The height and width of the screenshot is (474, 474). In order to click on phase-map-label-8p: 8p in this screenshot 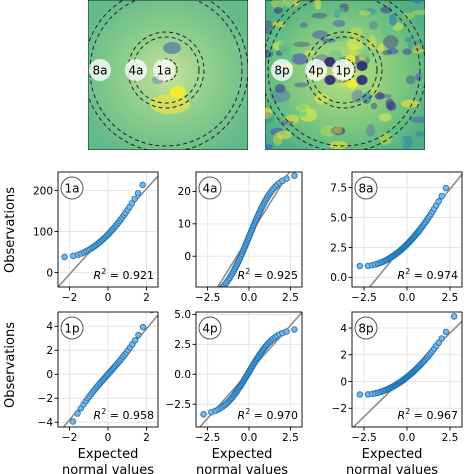, I will do `click(281, 71)`.